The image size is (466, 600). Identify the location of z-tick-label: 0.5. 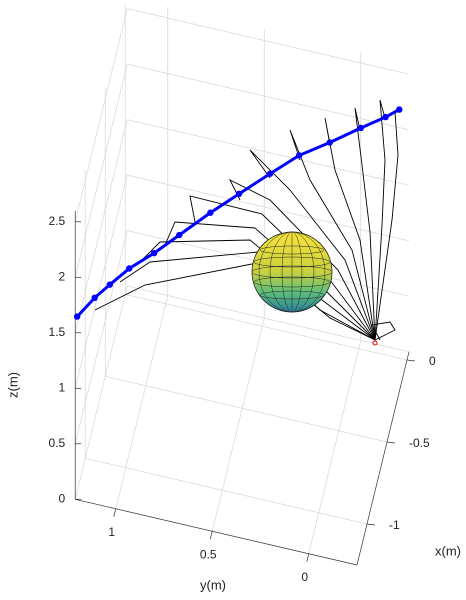
(57, 443).